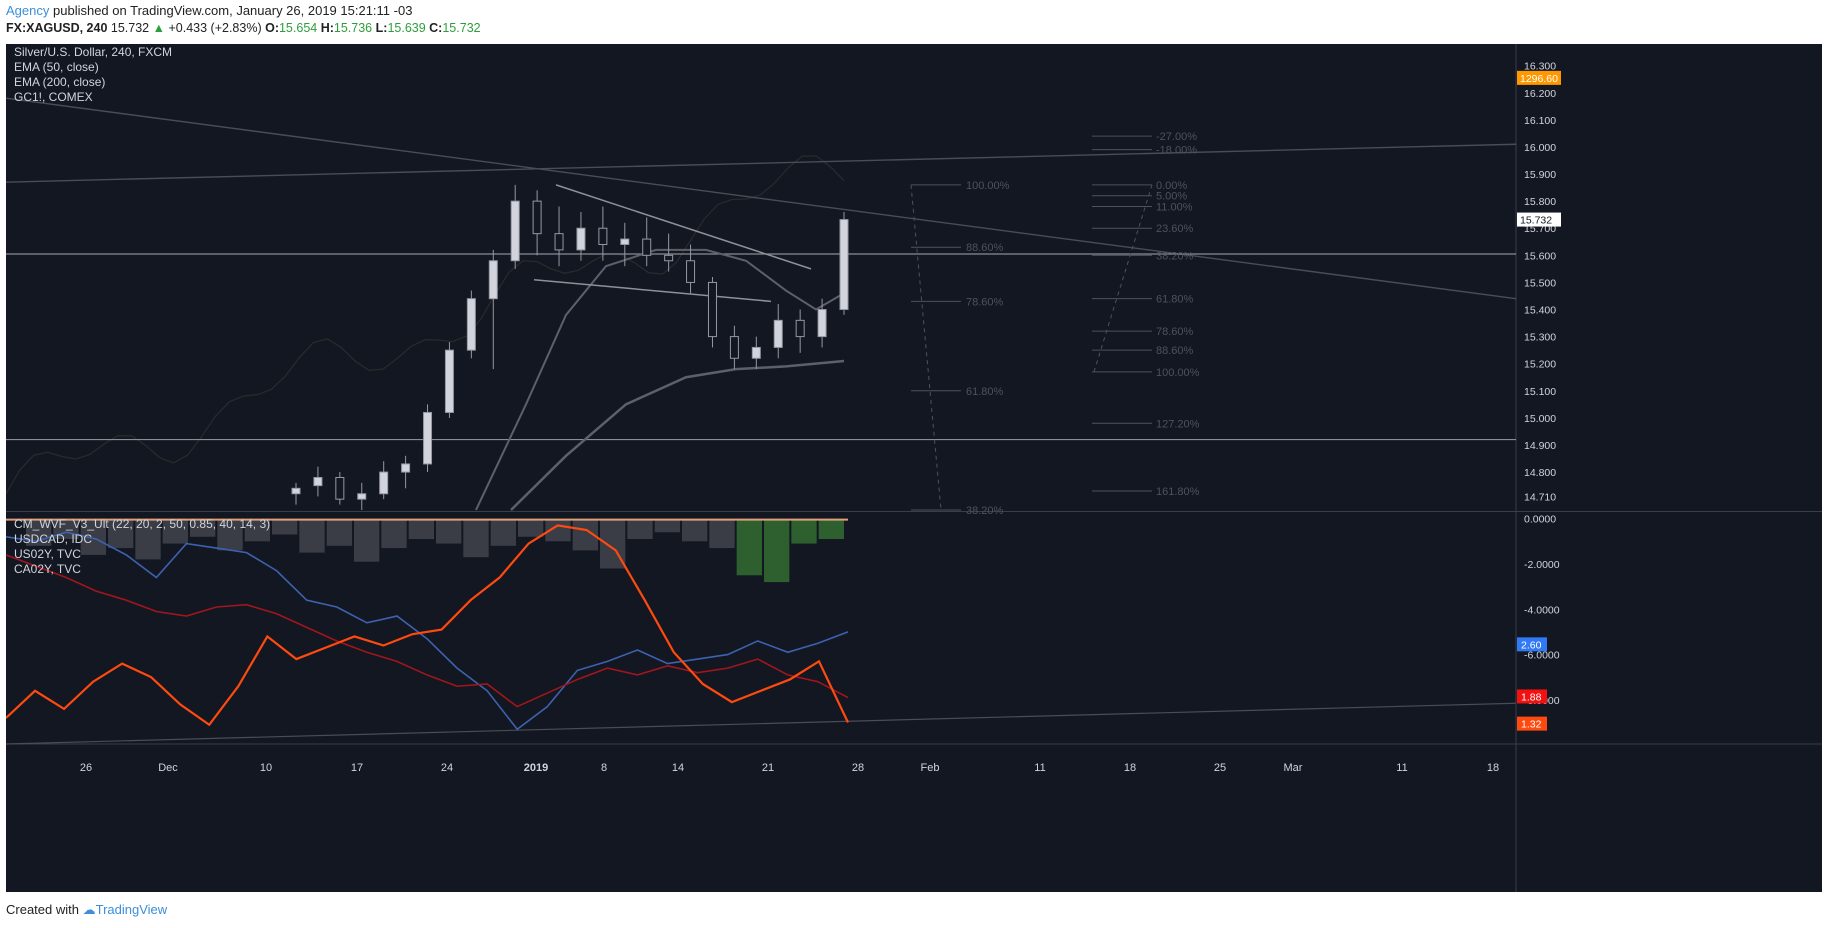  Describe the element at coordinates (1540, 175) in the screenshot. I see `y-tick-label: 15.900` at that location.